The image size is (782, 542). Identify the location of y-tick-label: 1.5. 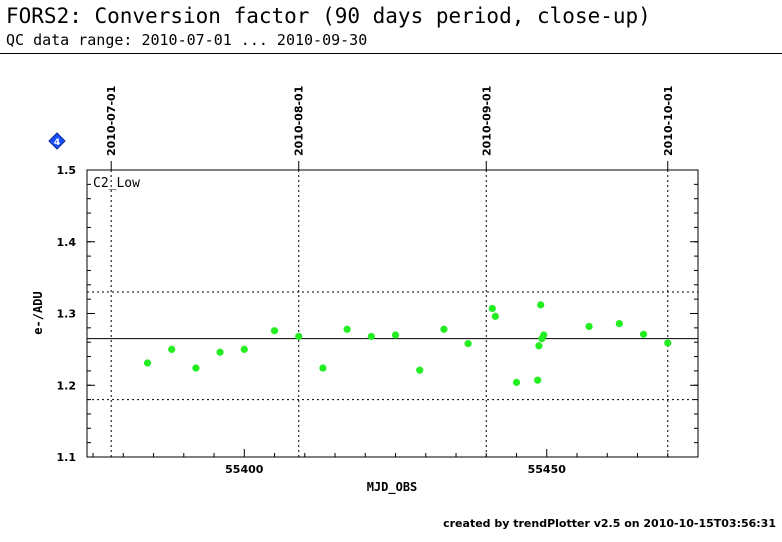
(67, 170).